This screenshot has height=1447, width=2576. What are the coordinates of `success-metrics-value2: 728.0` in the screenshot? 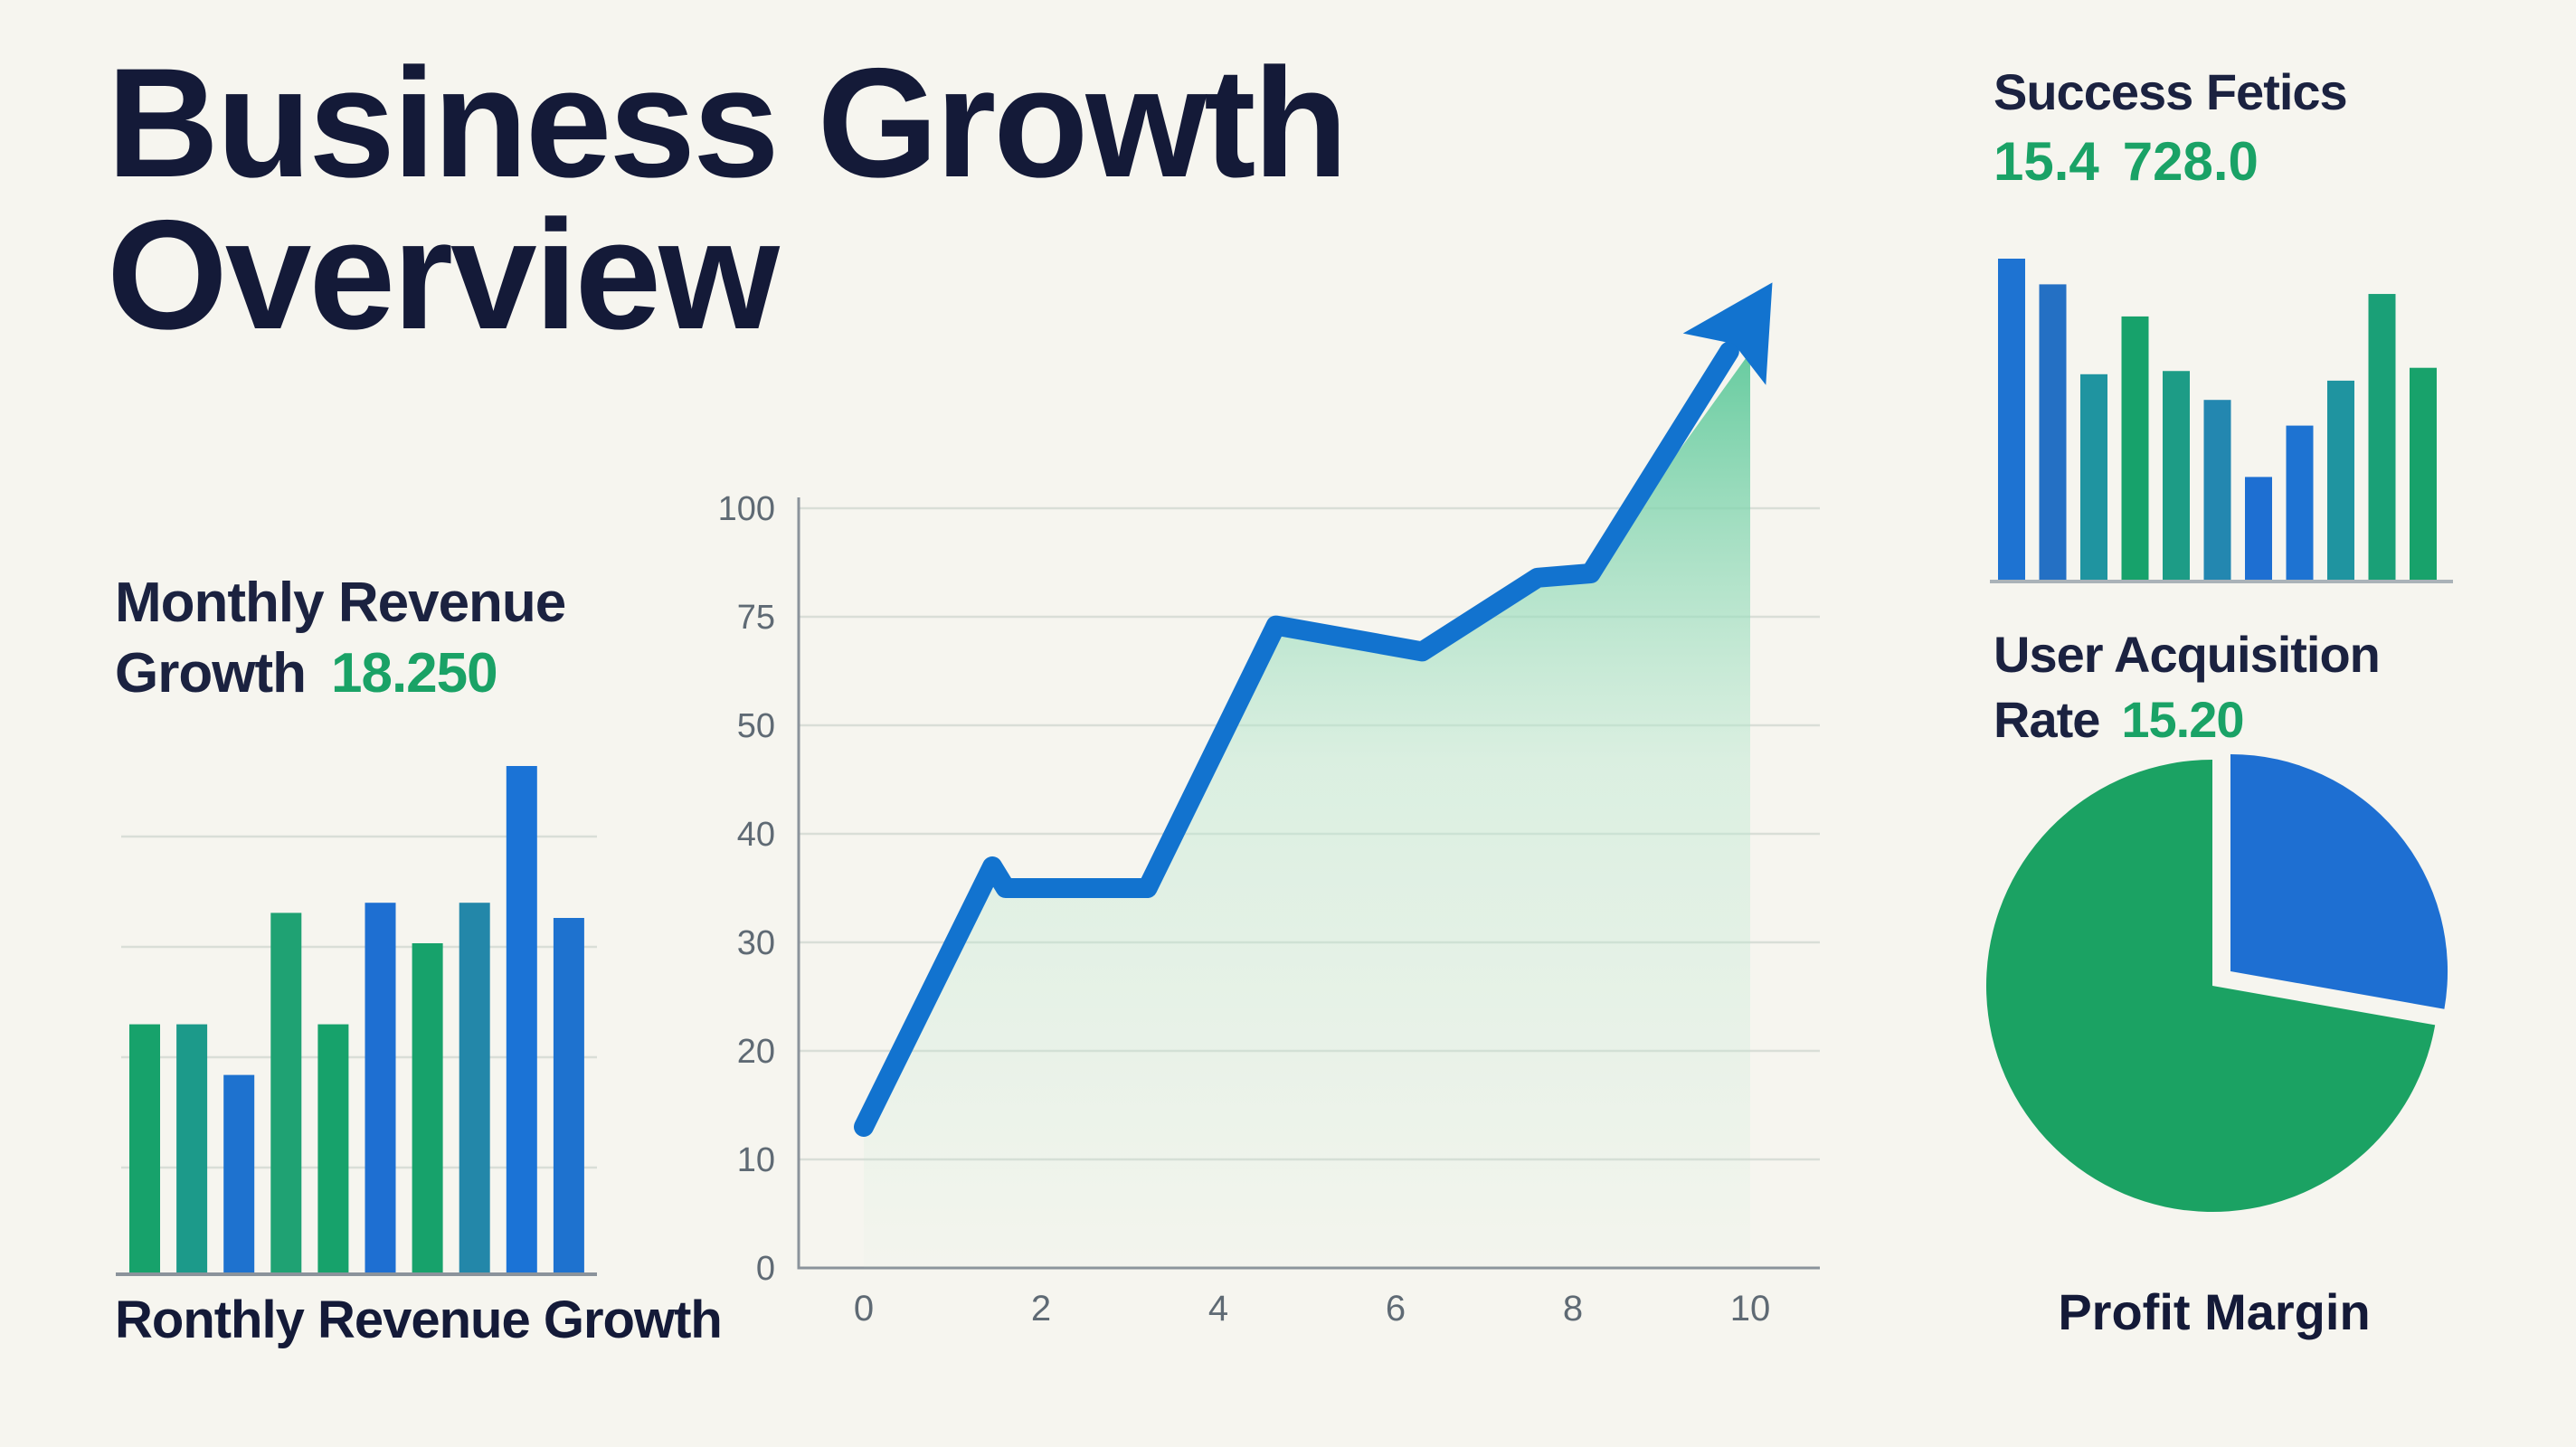 It's located at (2190, 161).